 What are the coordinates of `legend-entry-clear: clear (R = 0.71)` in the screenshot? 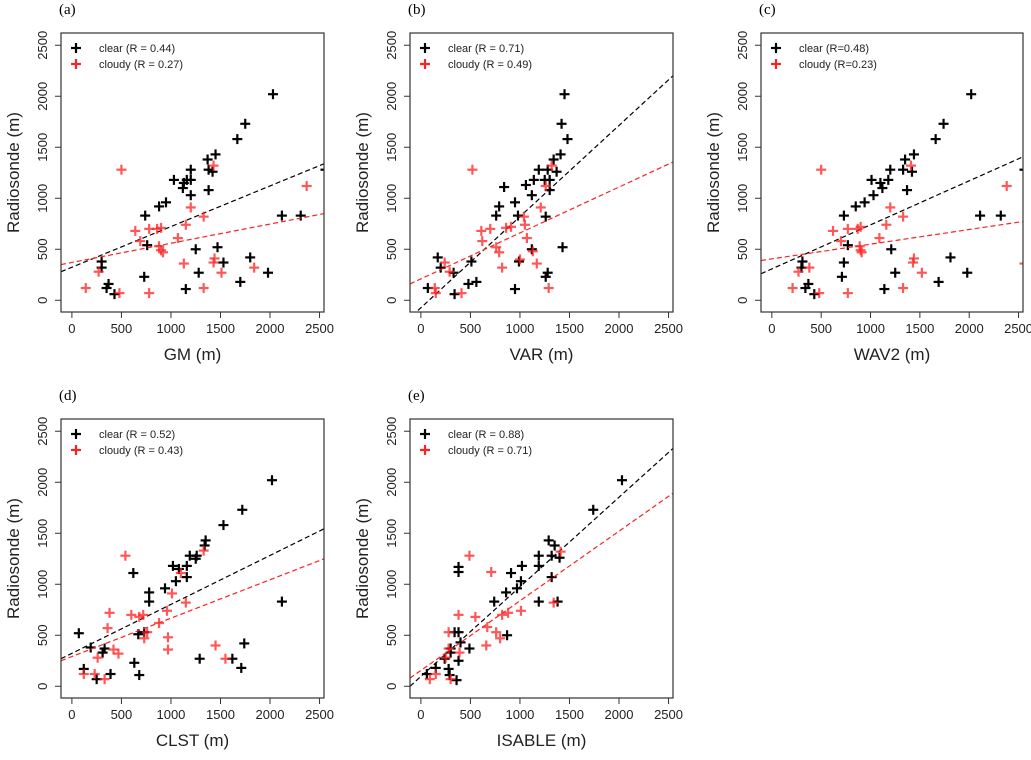 It's located at (486, 49).